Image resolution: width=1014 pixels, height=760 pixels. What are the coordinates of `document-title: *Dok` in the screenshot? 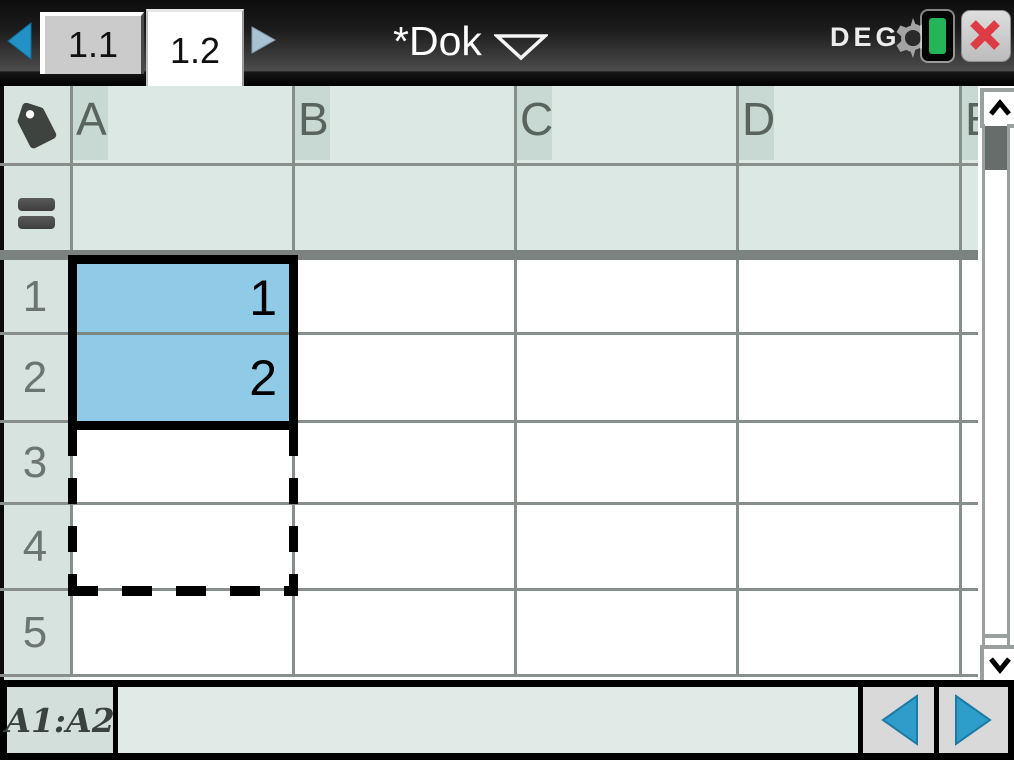 It's located at (437, 41).